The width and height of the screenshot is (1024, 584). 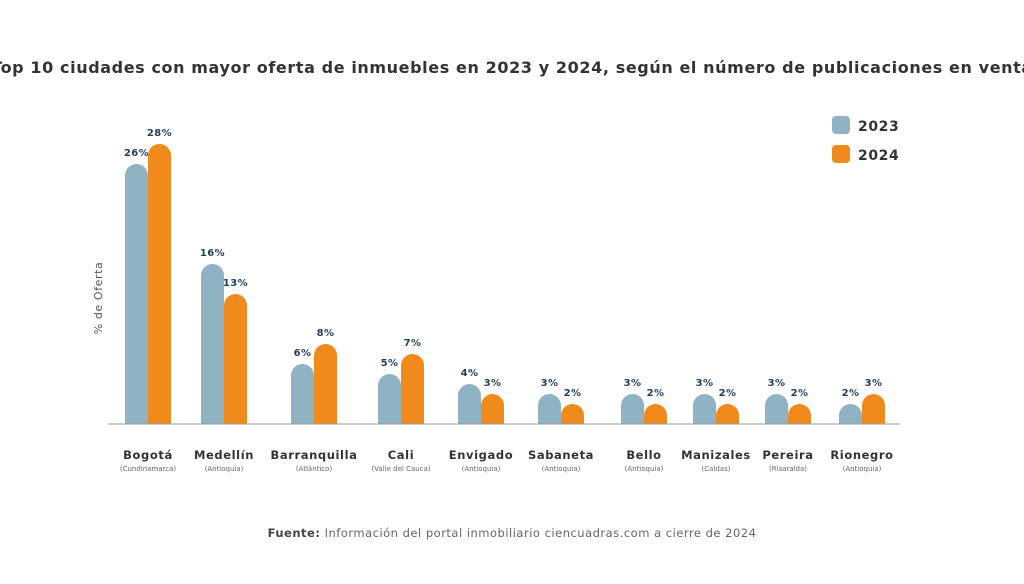 I want to click on bar-2024-cali, so click(x=412, y=389).